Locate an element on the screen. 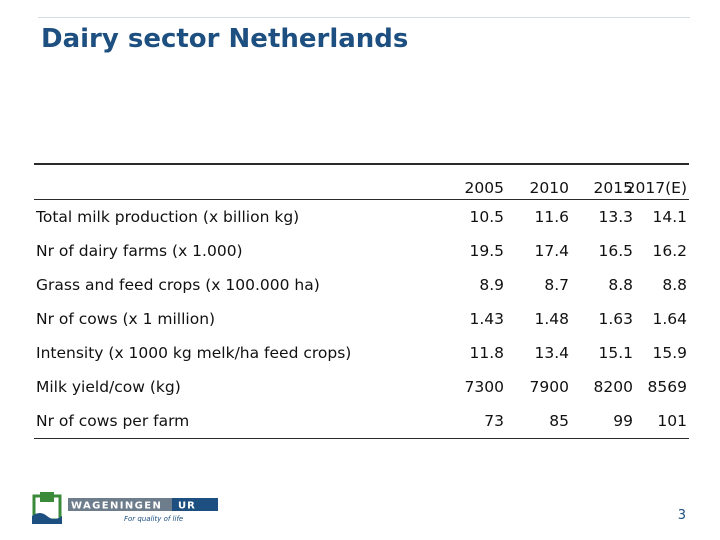 The image size is (720, 540). cell-2015: 8200 is located at coordinates (613, 387).